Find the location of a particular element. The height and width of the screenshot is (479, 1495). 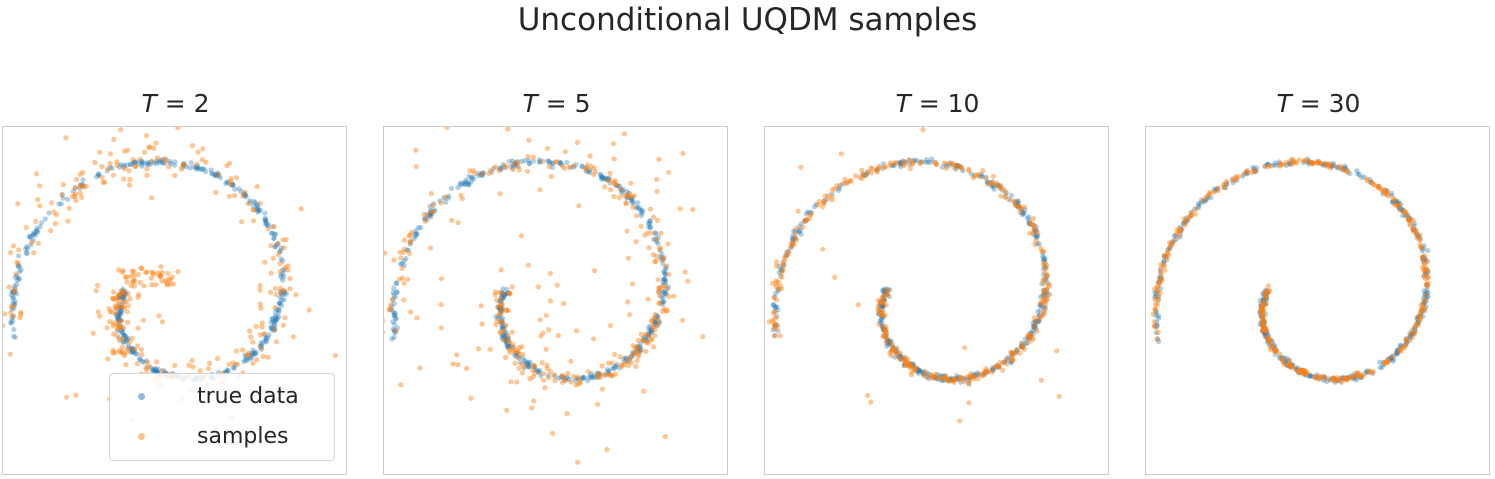

panel-title-value: = 5 is located at coordinates (564, 103).